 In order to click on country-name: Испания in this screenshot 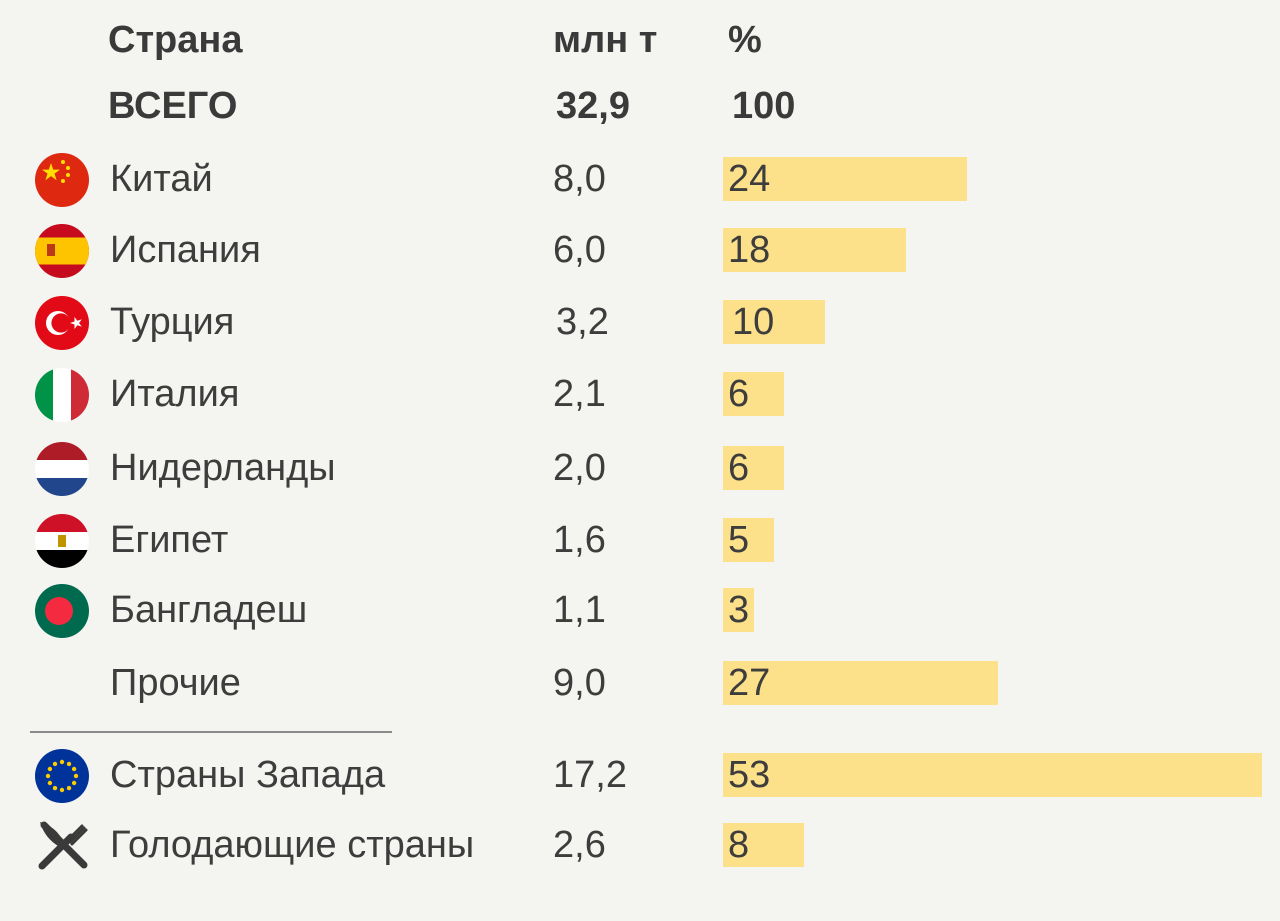, I will do `click(185, 250)`.